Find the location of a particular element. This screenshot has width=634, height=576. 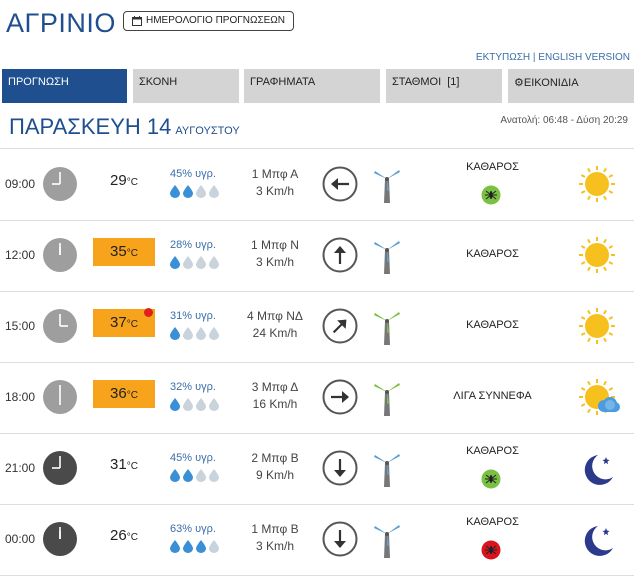

temperature: 37°C is located at coordinates (124, 322).